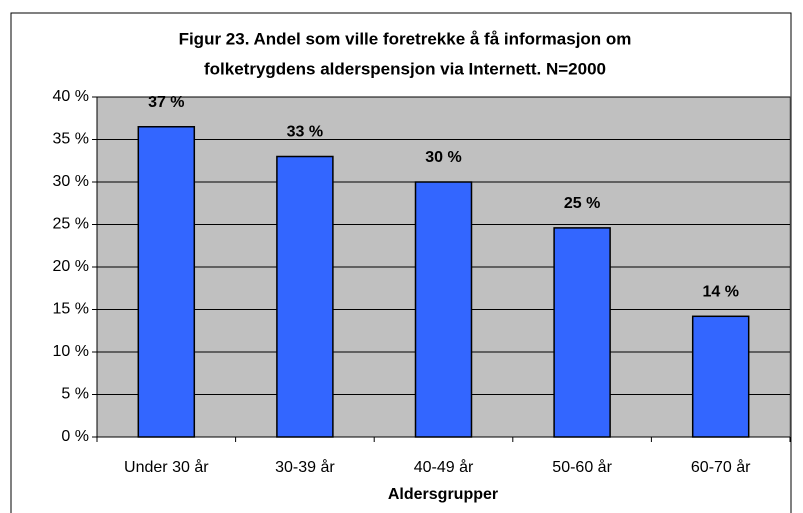 The width and height of the screenshot is (803, 513). I want to click on x-axis-title: Aldersgrupper, so click(443, 494).